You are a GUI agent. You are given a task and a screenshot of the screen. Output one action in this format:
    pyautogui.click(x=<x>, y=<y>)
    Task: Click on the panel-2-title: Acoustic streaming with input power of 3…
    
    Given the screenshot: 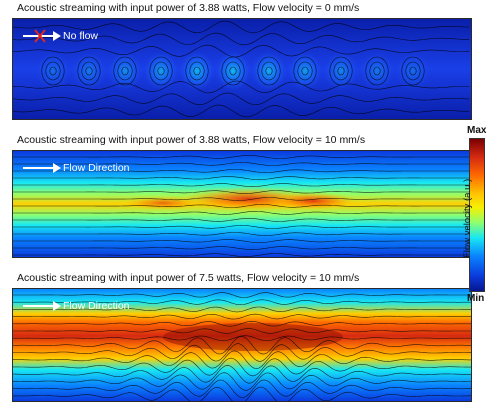 What is the action you would take?
    pyautogui.click(x=191, y=140)
    